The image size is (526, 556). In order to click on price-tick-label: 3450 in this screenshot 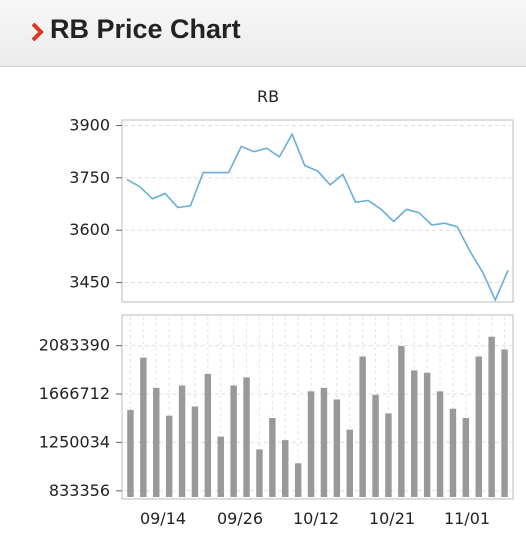, I will do `click(89, 282)`.